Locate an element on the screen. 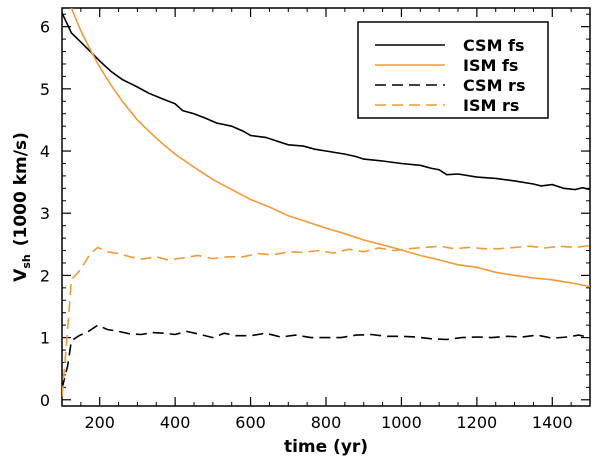 The width and height of the screenshot is (595, 461). x-tick-label: 1200 is located at coordinates (476, 422).